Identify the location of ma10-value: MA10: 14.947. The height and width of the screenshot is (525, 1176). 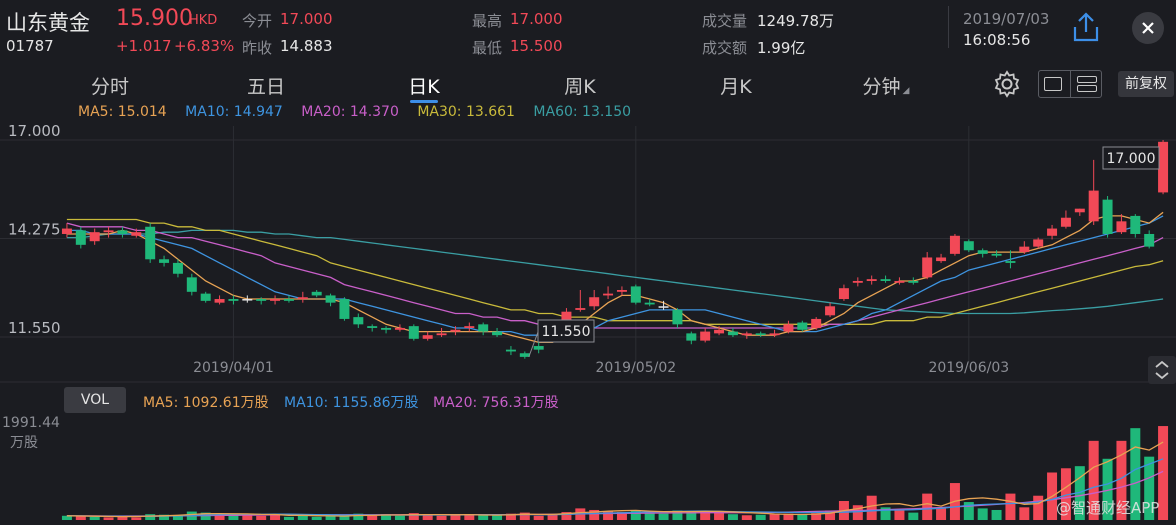
(234, 112).